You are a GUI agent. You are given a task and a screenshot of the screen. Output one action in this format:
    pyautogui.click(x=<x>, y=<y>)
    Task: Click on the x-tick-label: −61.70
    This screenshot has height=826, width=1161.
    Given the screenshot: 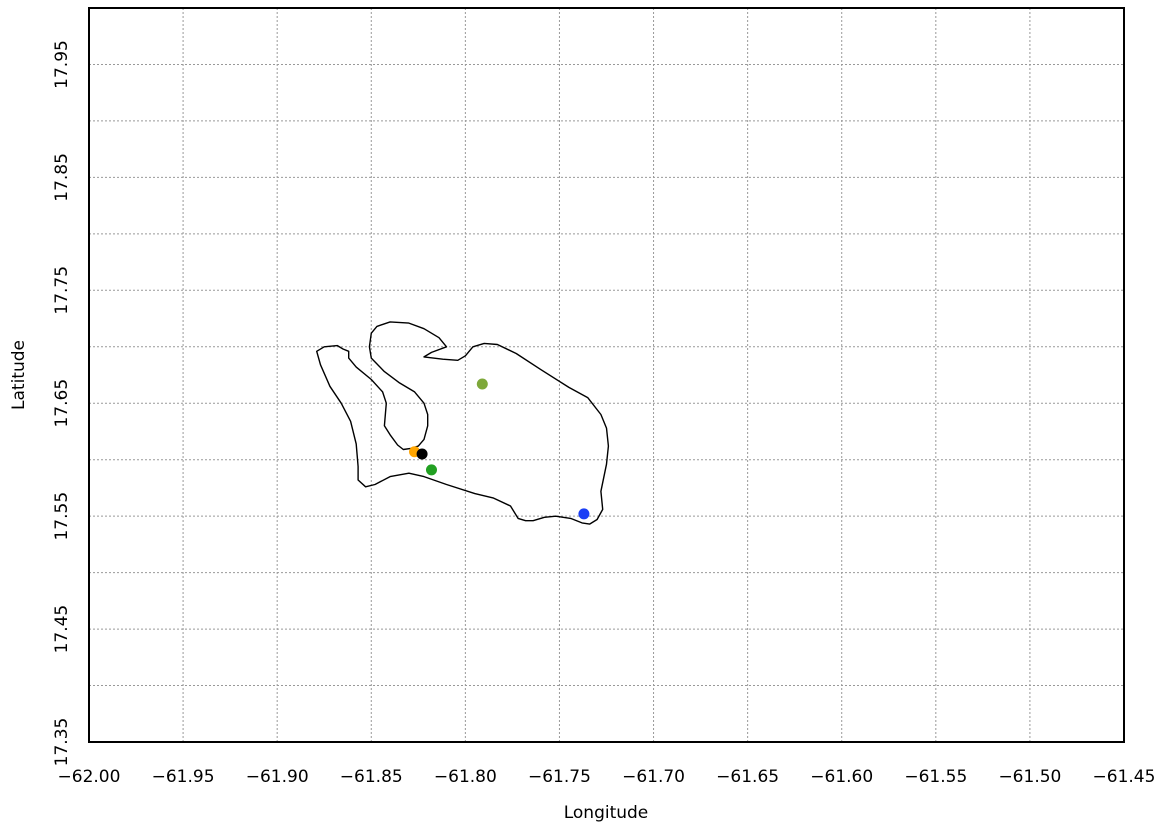 What is the action you would take?
    pyautogui.click(x=653, y=777)
    